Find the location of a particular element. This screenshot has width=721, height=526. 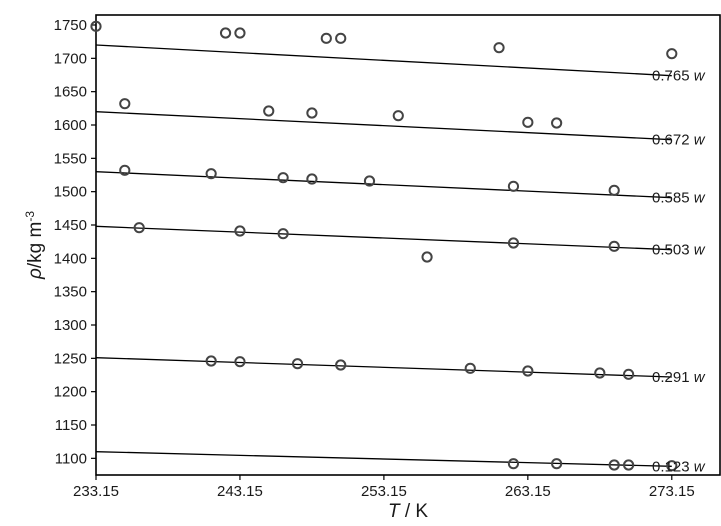

x-axis: 233.15 243.15 253.15 263.15 273.15 is located at coordinates (384, 487).